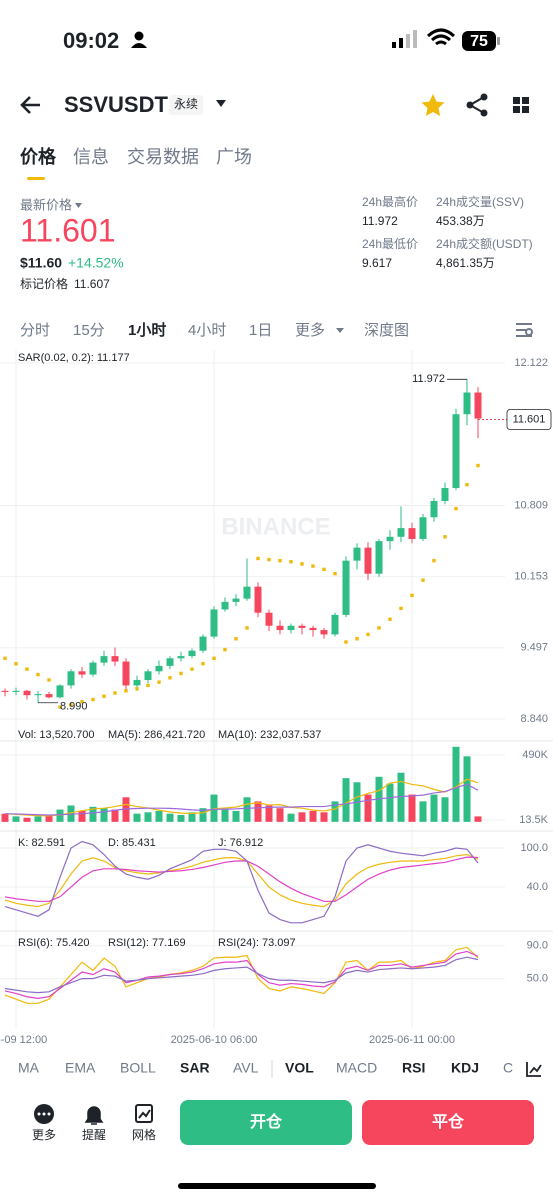 This screenshot has height=1200, width=553. I want to click on mark-price-label: 标记价格, so click(44, 283).